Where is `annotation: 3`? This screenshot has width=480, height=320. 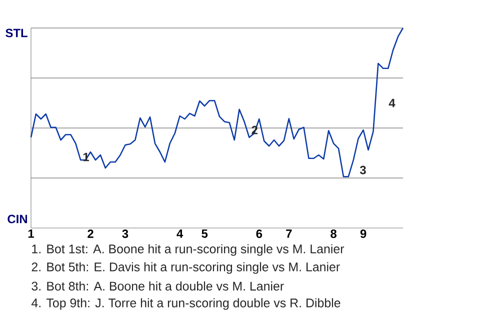
annotation: 3 is located at coordinates (363, 170).